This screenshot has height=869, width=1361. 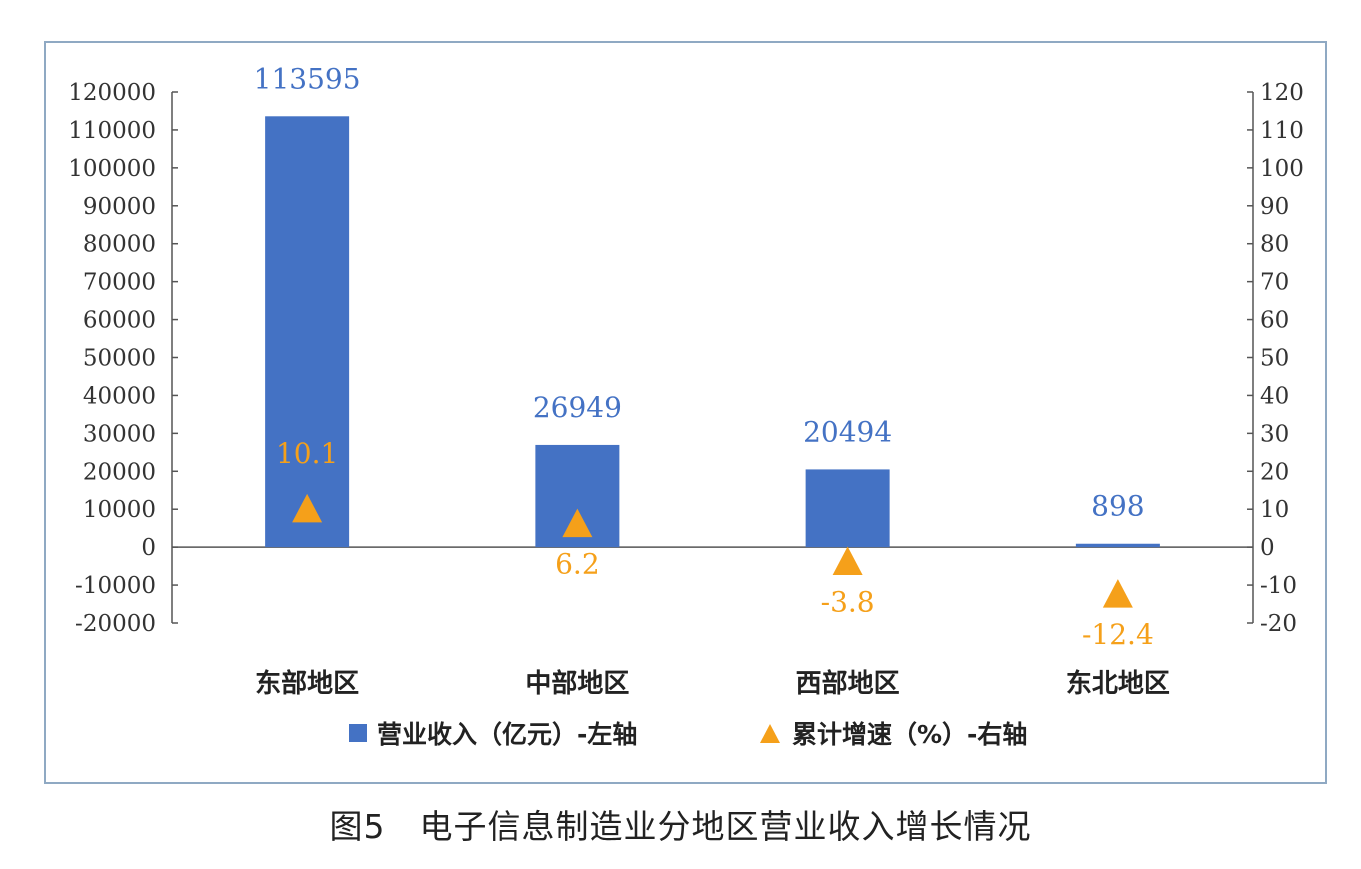 What do you see at coordinates (119, 321) in the screenshot?
I see `left-axis-tick-label: 60000` at bounding box center [119, 321].